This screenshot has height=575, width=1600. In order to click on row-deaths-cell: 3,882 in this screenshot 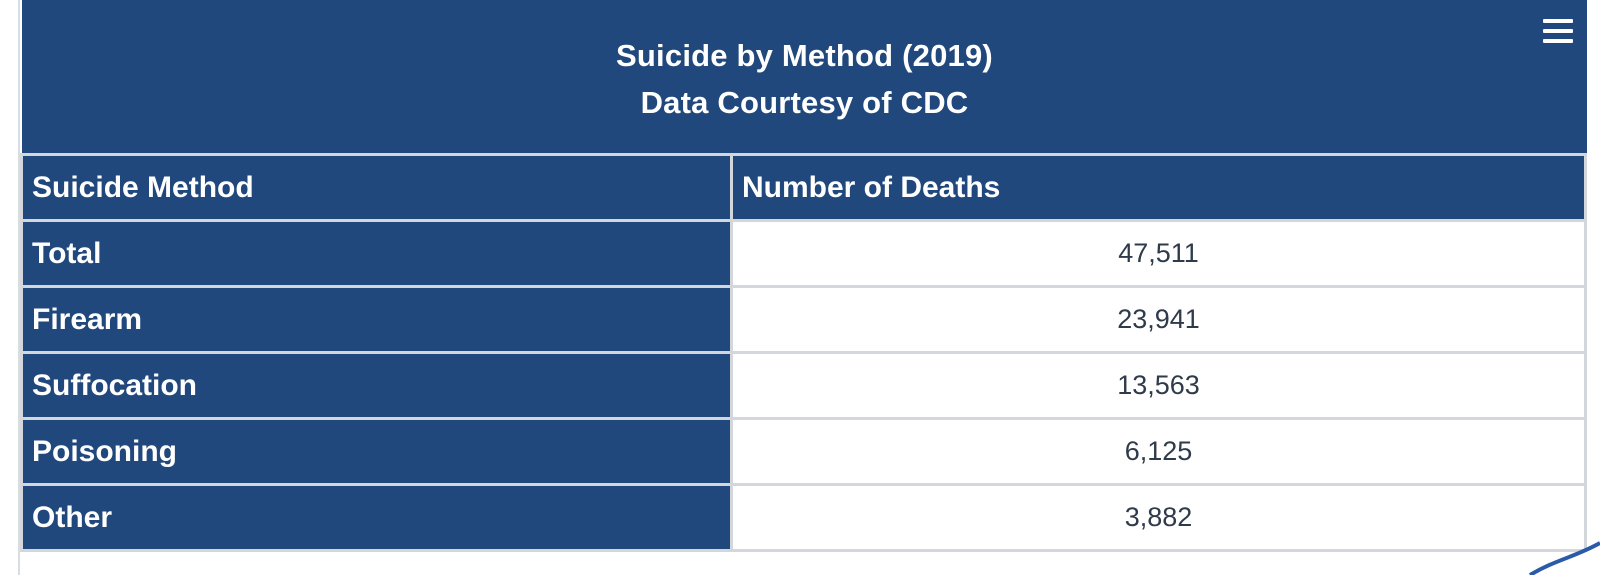, I will do `click(1158, 517)`.